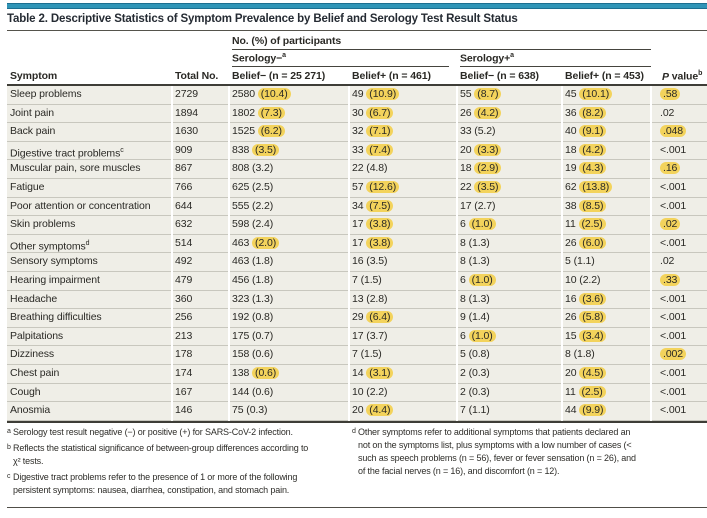  Describe the element at coordinates (606, 337) in the screenshot. I see `value-cell: 15 (3.4)` at that location.